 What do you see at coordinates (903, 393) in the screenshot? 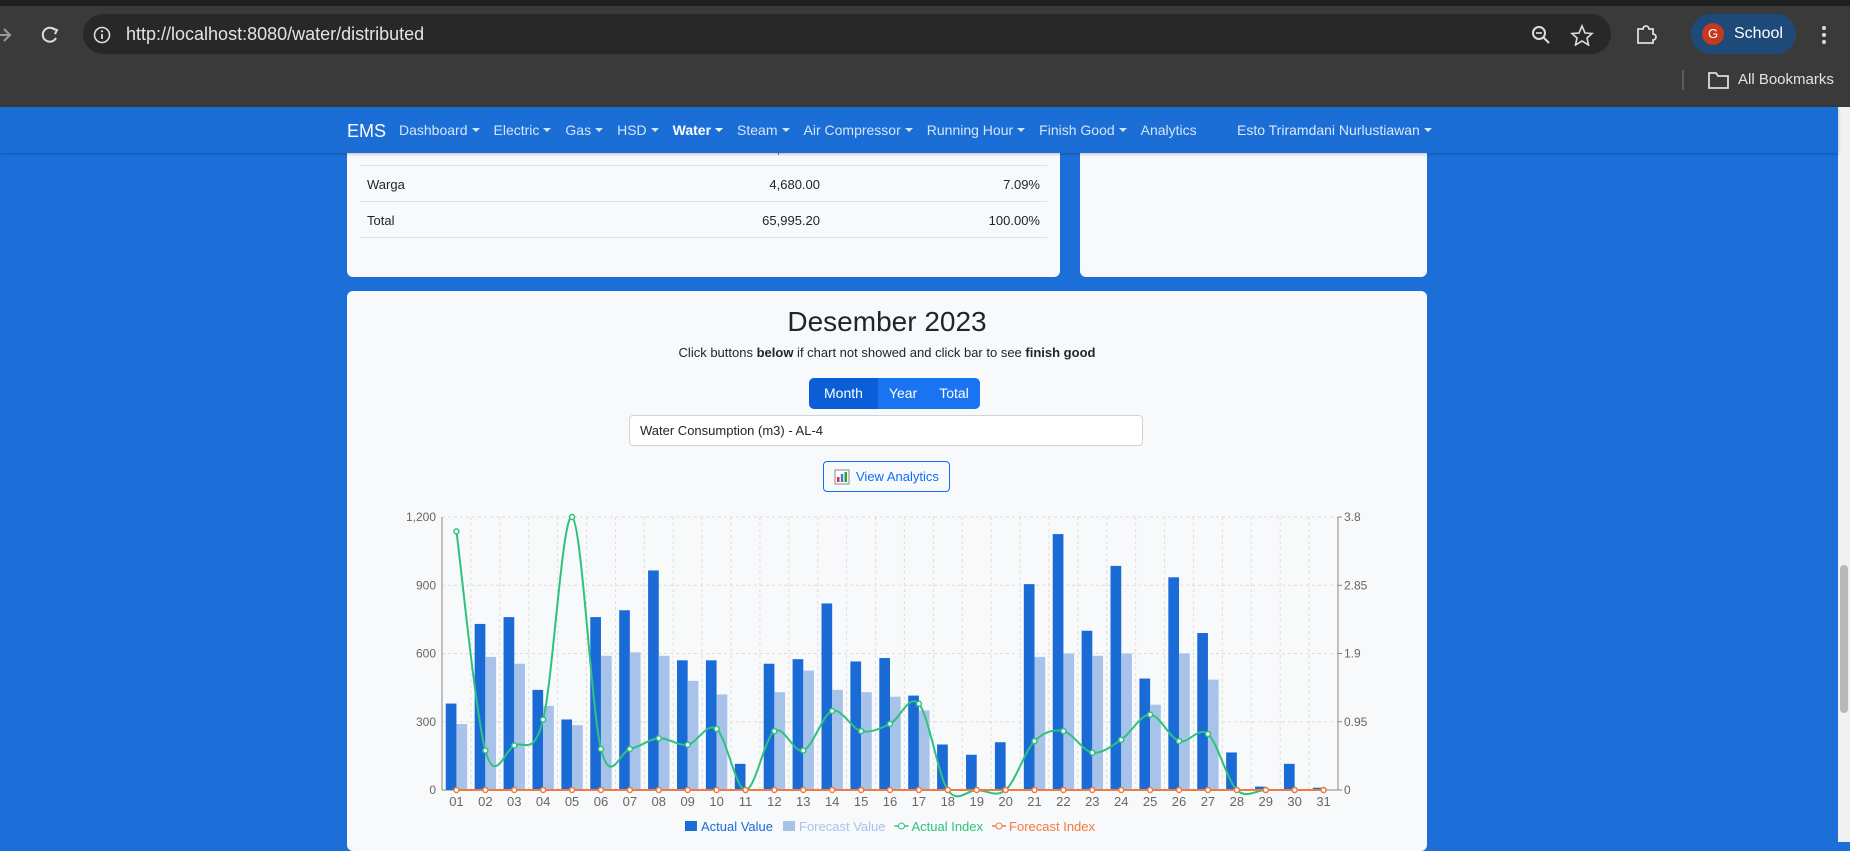
I see `year-button: Year` at bounding box center [903, 393].